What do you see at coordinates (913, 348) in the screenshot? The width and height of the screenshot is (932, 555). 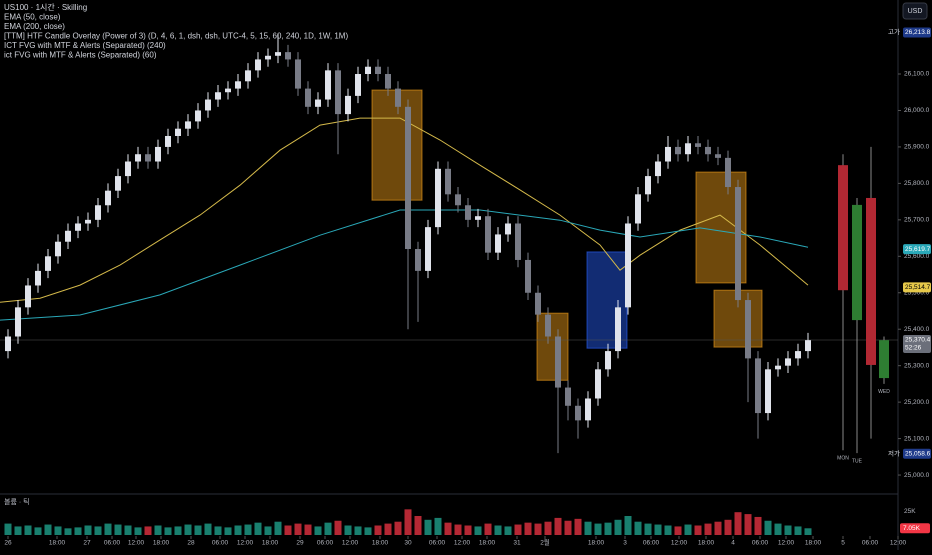 I see `price-tag-countdown: 52:26` at bounding box center [913, 348].